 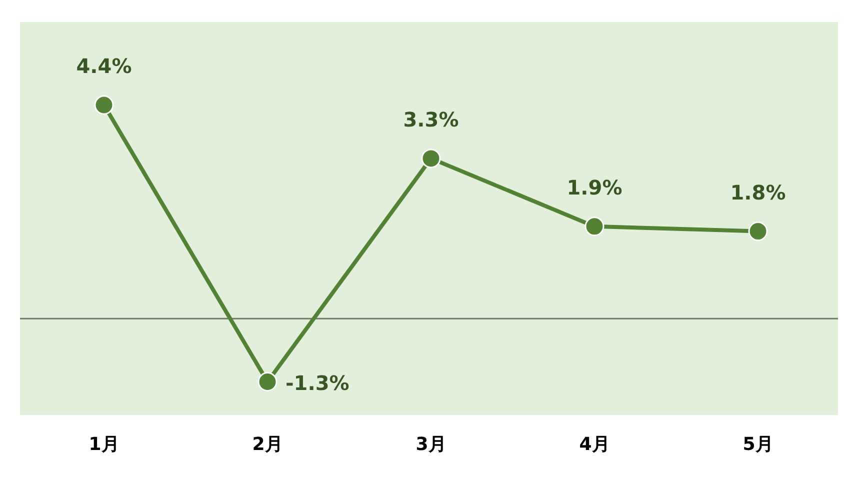 I want to click on data-label: 3.3%, so click(x=431, y=119).